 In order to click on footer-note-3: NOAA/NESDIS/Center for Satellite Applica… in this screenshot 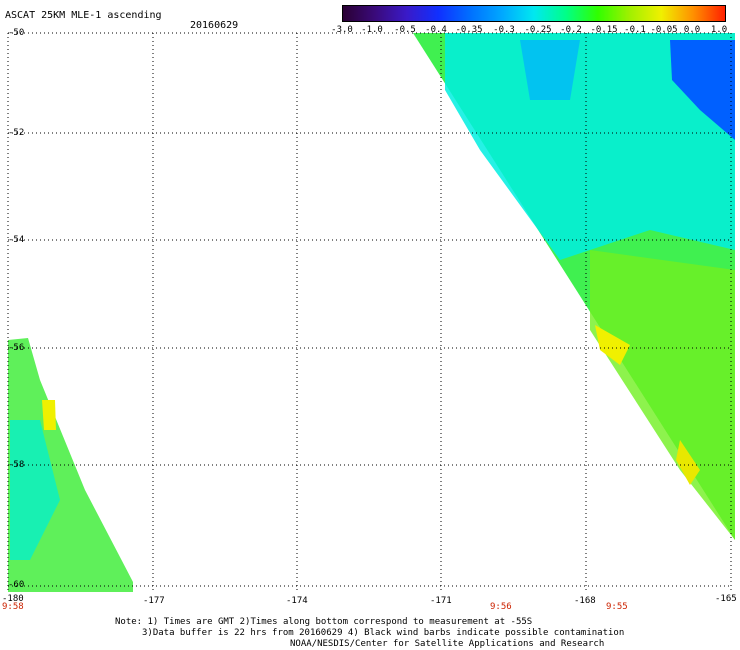, I will do `click(447, 644)`.